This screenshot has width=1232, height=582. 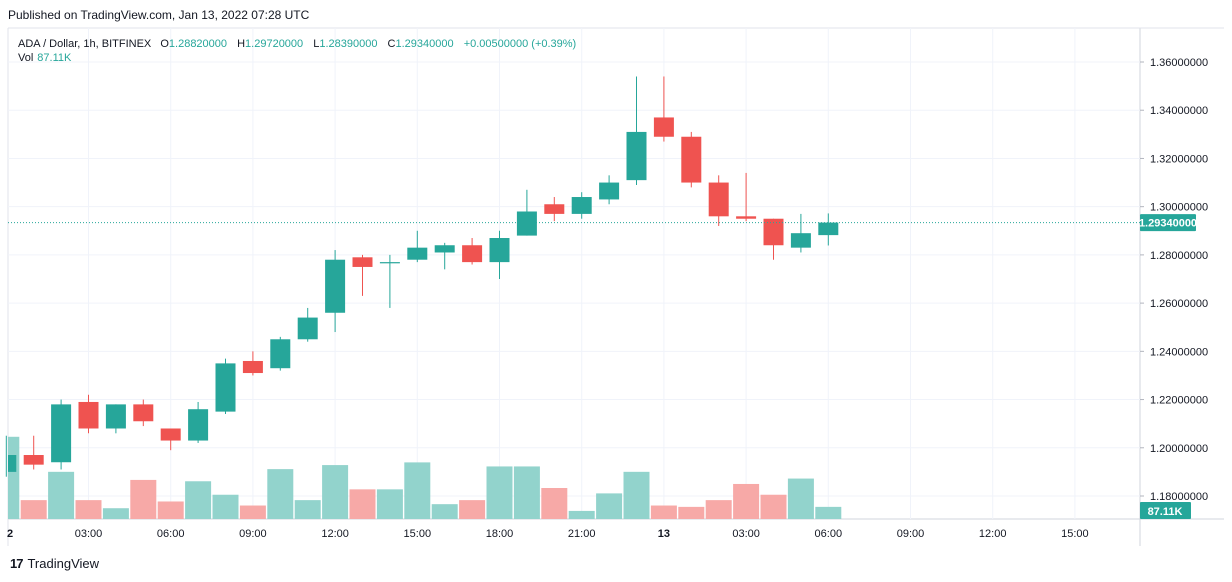 I want to click on price-tick-label: 1.22000000, so click(x=1179, y=401).